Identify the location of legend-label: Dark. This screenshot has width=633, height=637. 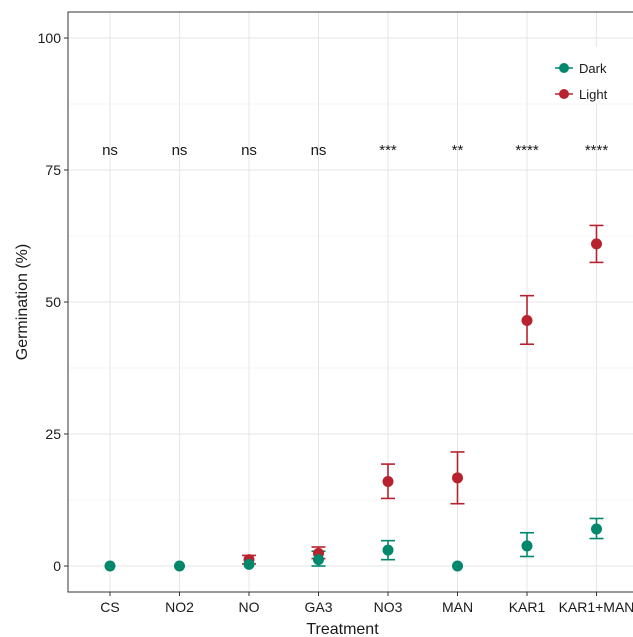
(593, 68).